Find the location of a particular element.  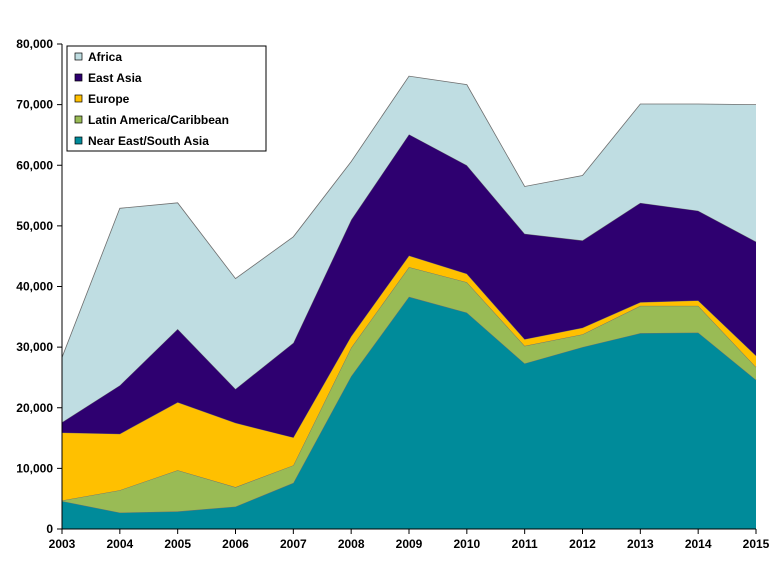

legend-swatch-africa is located at coordinates (78, 56).